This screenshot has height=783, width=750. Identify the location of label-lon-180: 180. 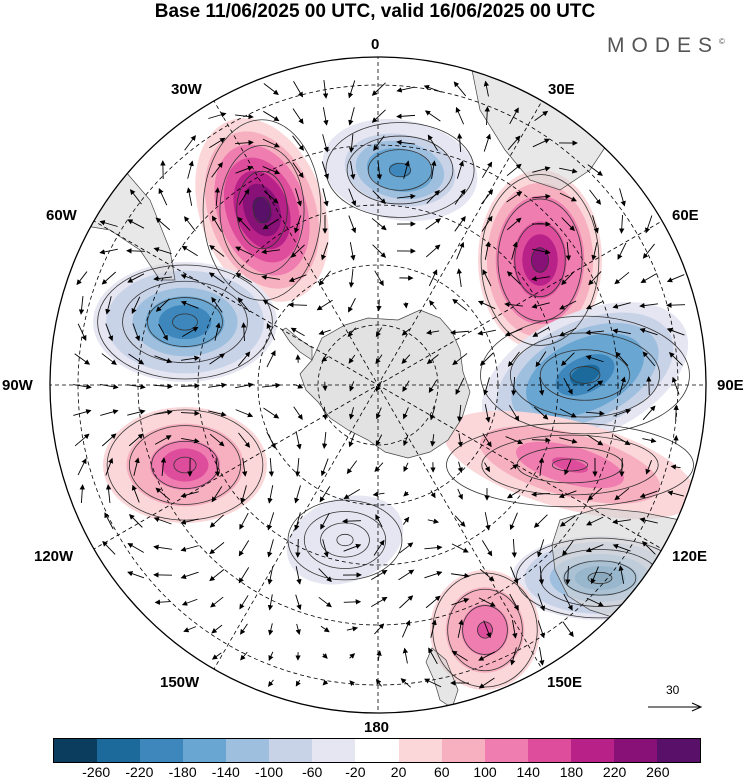
(377, 727).